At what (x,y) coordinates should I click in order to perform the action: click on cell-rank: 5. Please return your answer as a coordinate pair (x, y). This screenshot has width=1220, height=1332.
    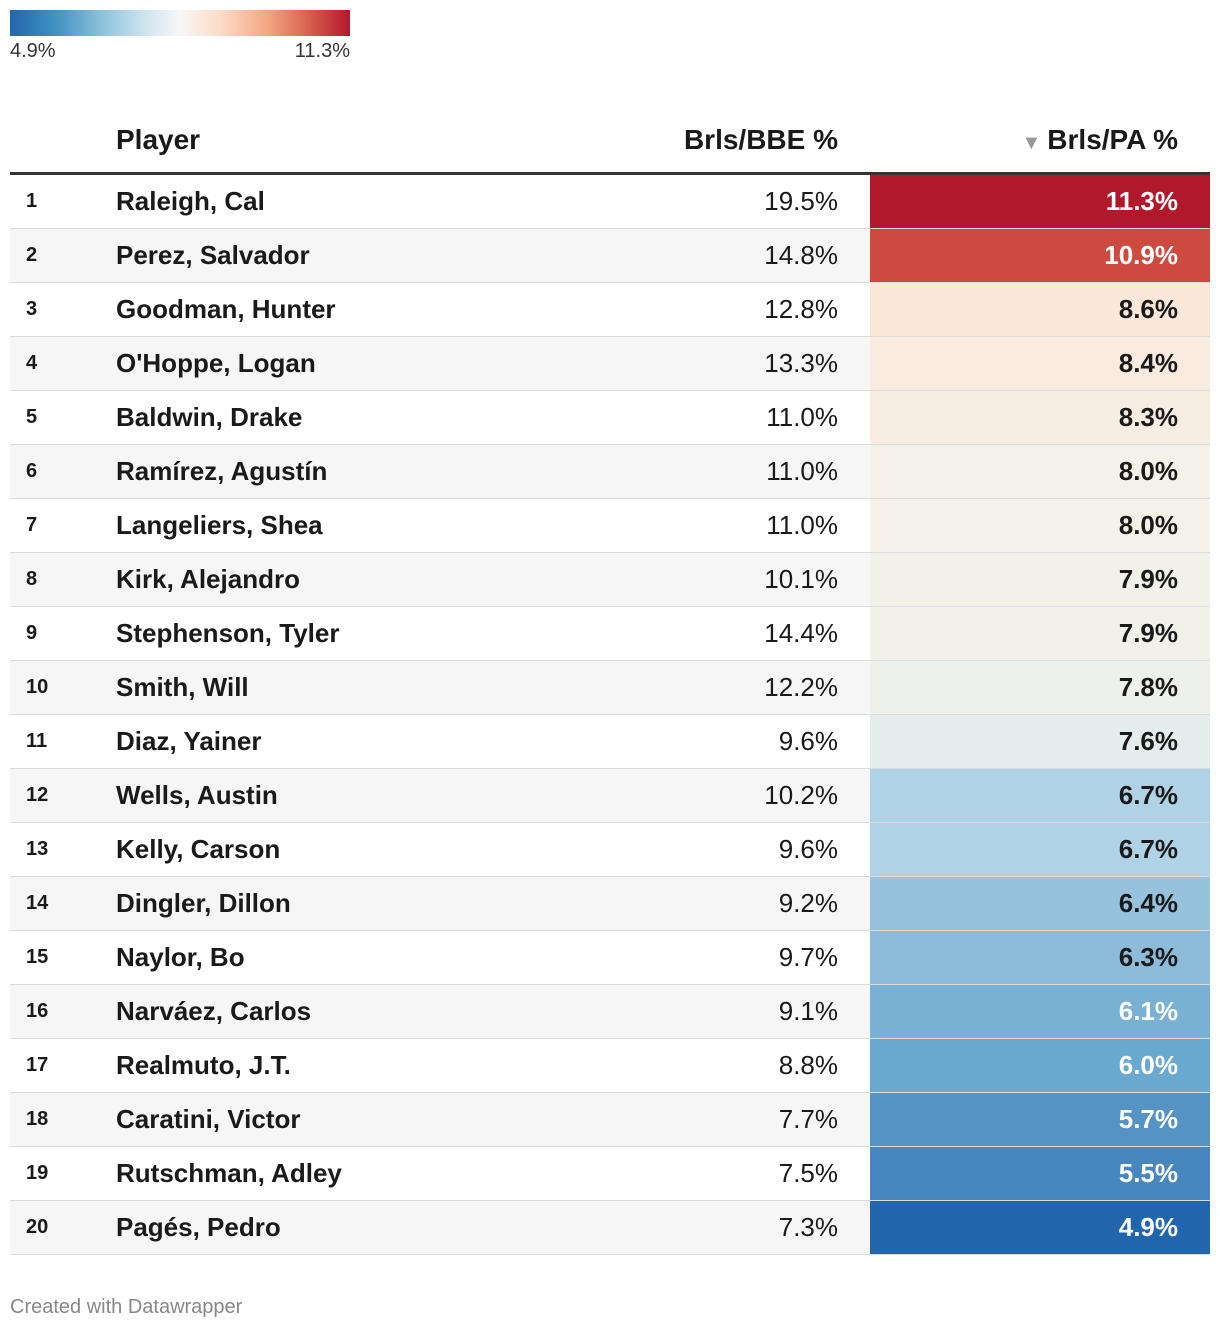
    Looking at the image, I should click on (63, 417).